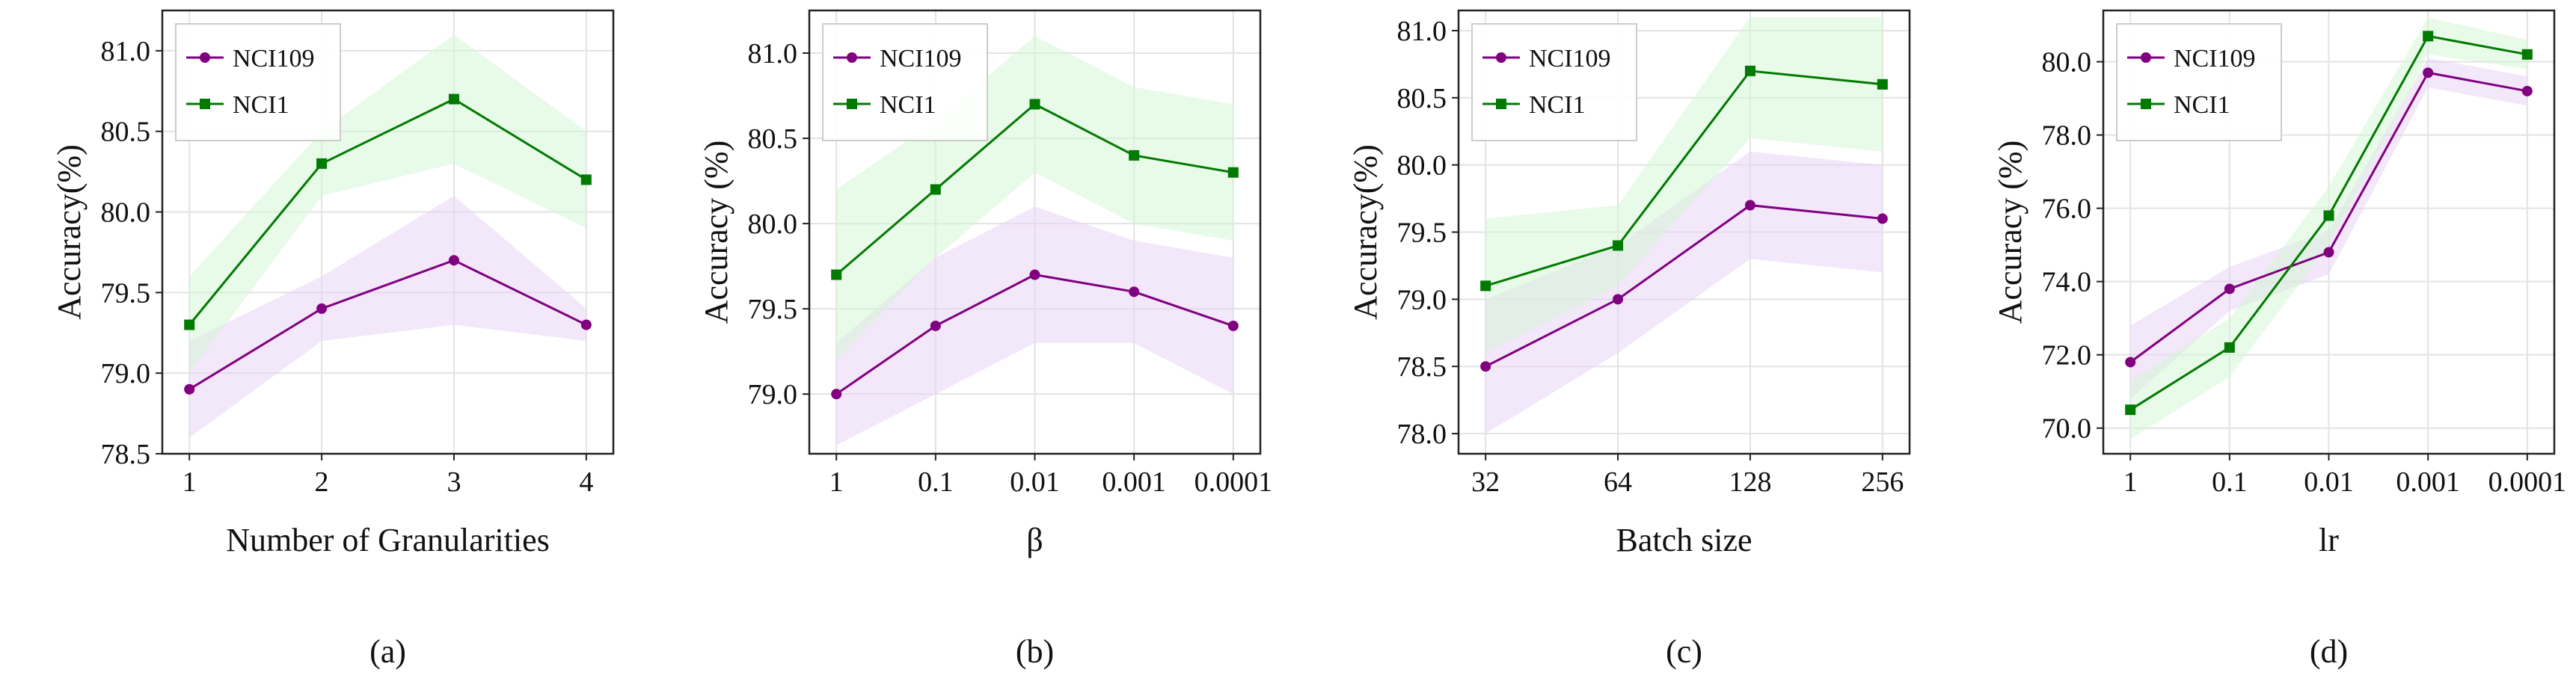  I want to click on x-axis-label: Batch size, so click(1684, 540).